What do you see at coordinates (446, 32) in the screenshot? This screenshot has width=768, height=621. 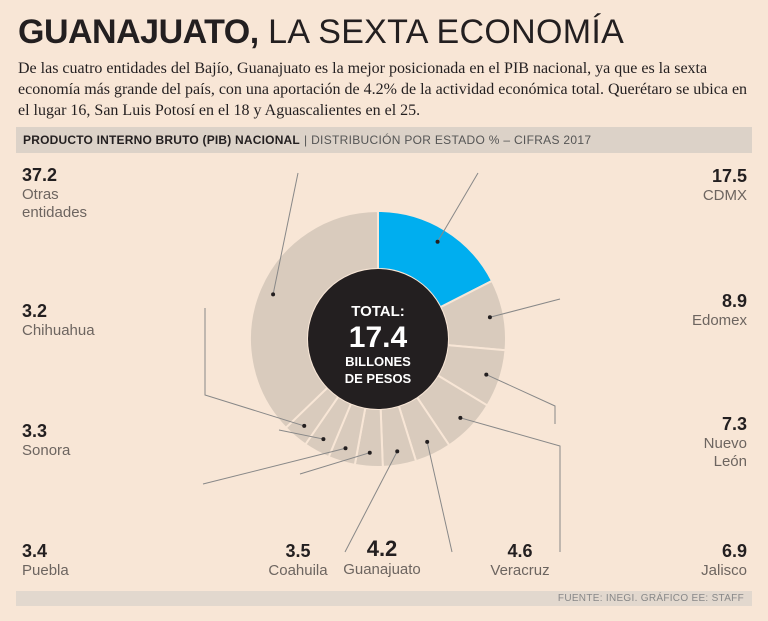 I see `title-rest: LA SEXTA ECONOMÍA` at bounding box center [446, 32].